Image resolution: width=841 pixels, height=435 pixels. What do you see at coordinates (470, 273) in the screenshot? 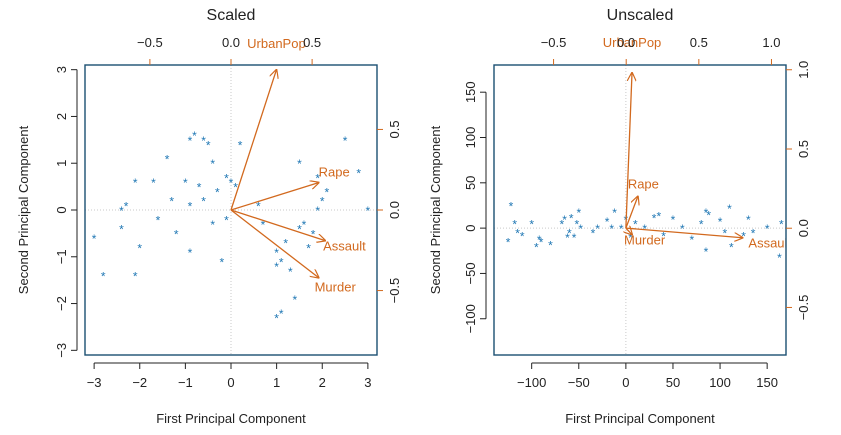
I see `y-tick-label: −50` at bounding box center [470, 273].